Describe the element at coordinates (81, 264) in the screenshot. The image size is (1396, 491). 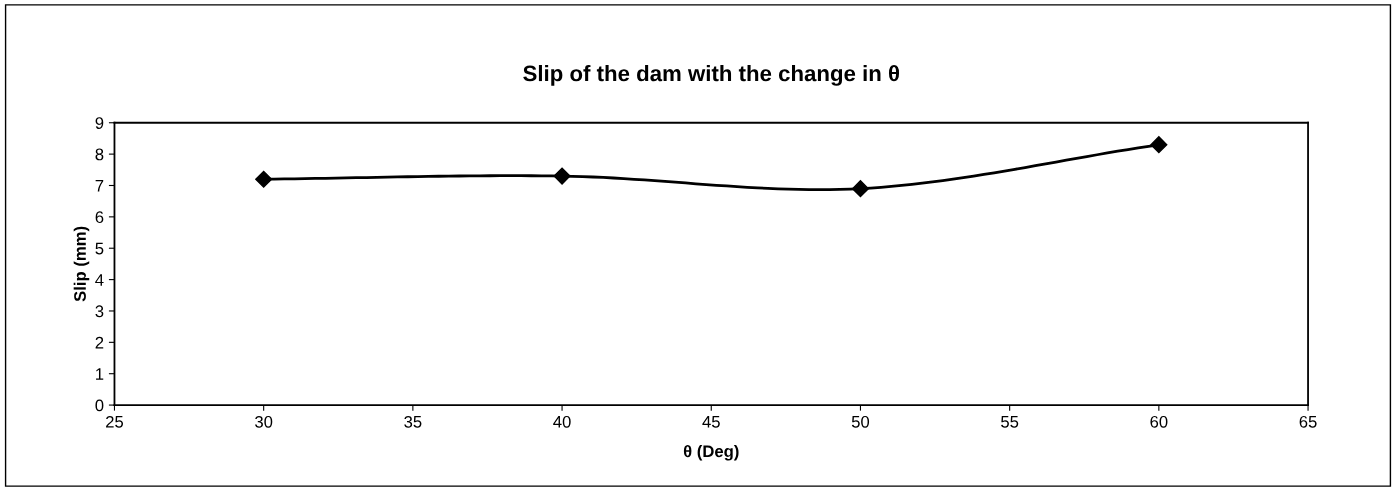
I see `y-axis-title: Slip (mm)` at that location.